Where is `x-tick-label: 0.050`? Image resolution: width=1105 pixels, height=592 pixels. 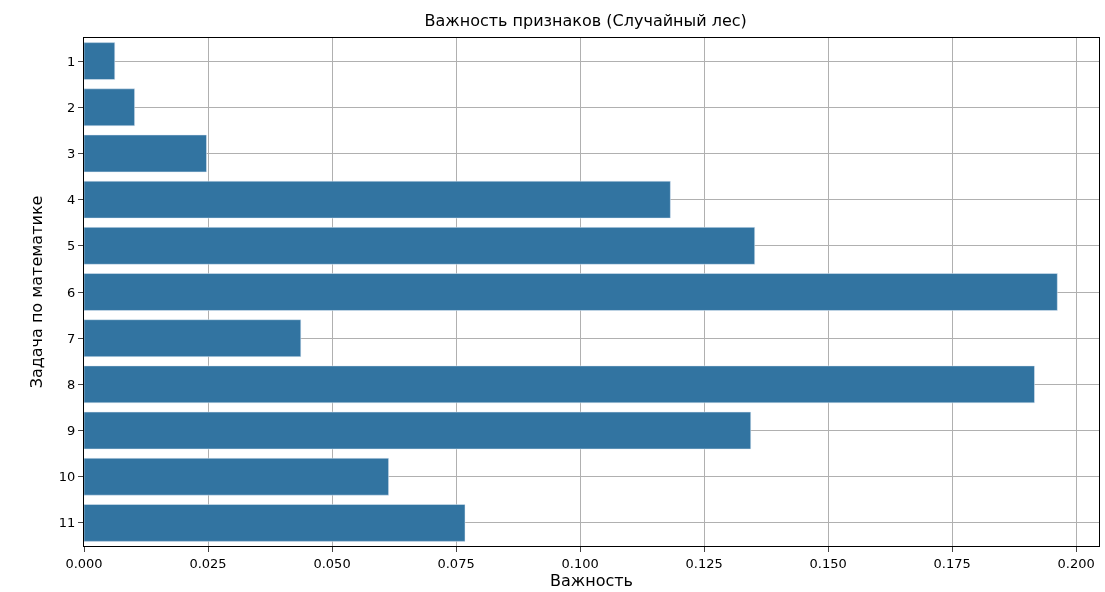 x-tick-label: 0.050 is located at coordinates (332, 563).